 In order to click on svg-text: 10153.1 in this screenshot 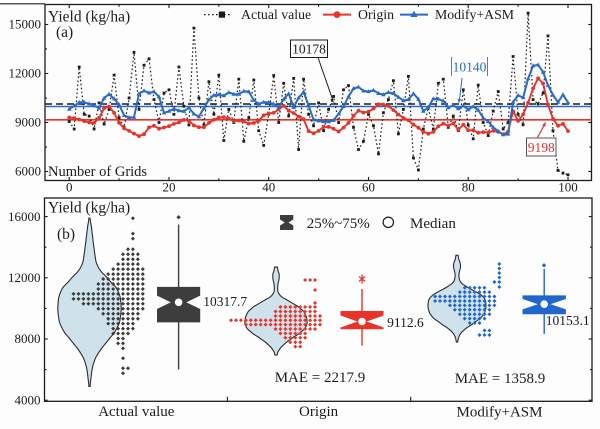, I will do `click(568, 320)`.